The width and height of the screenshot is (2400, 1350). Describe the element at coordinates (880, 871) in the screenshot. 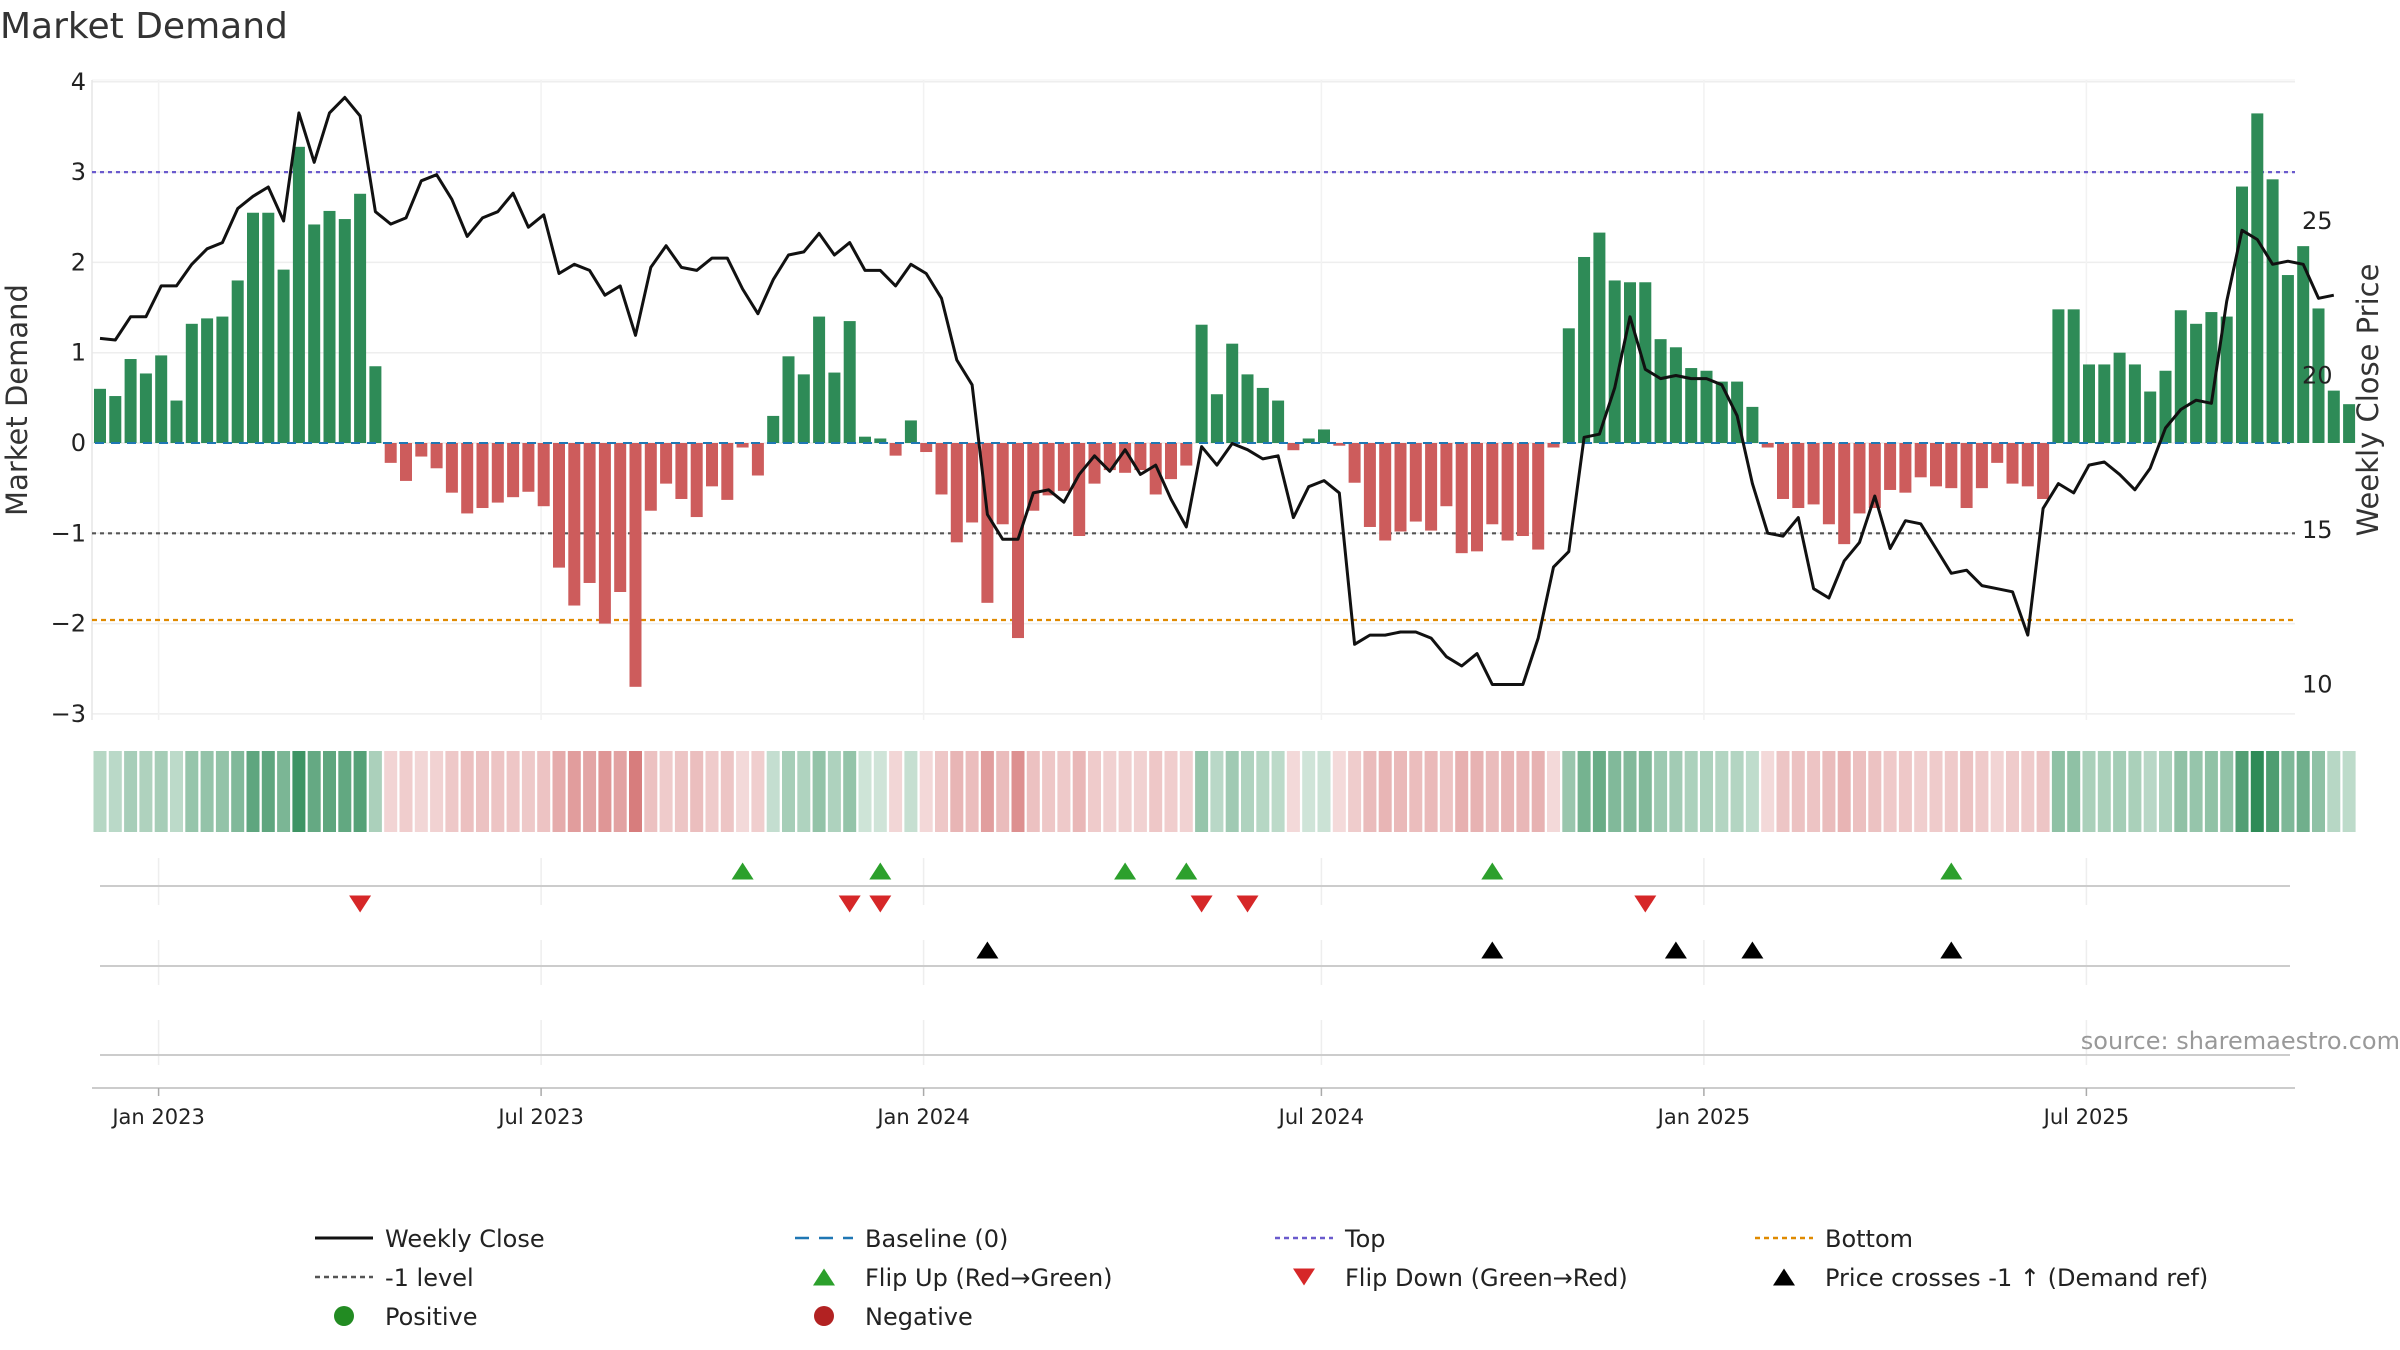

I see `flip-up-marker` at that location.